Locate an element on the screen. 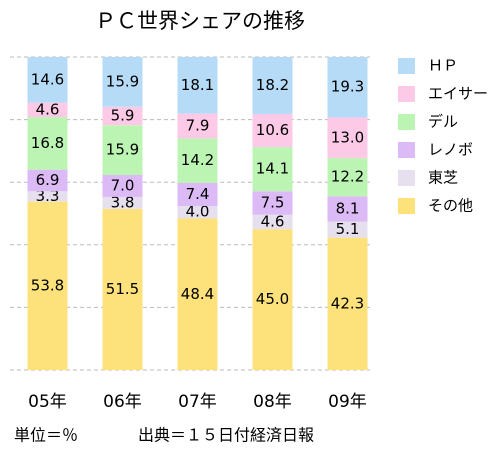  value-label: 7.4 is located at coordinates (198, 194).